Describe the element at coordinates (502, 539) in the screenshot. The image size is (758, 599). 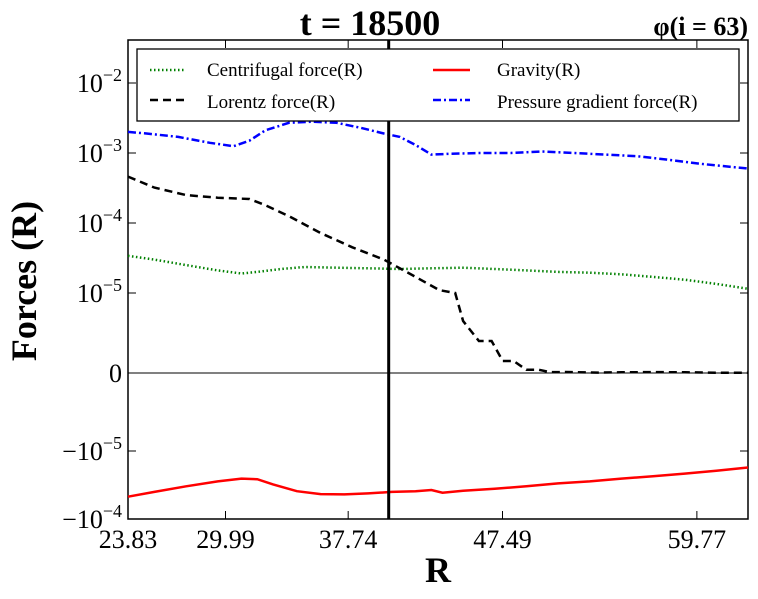
I see `x-tick-label: 47.49` at that location.